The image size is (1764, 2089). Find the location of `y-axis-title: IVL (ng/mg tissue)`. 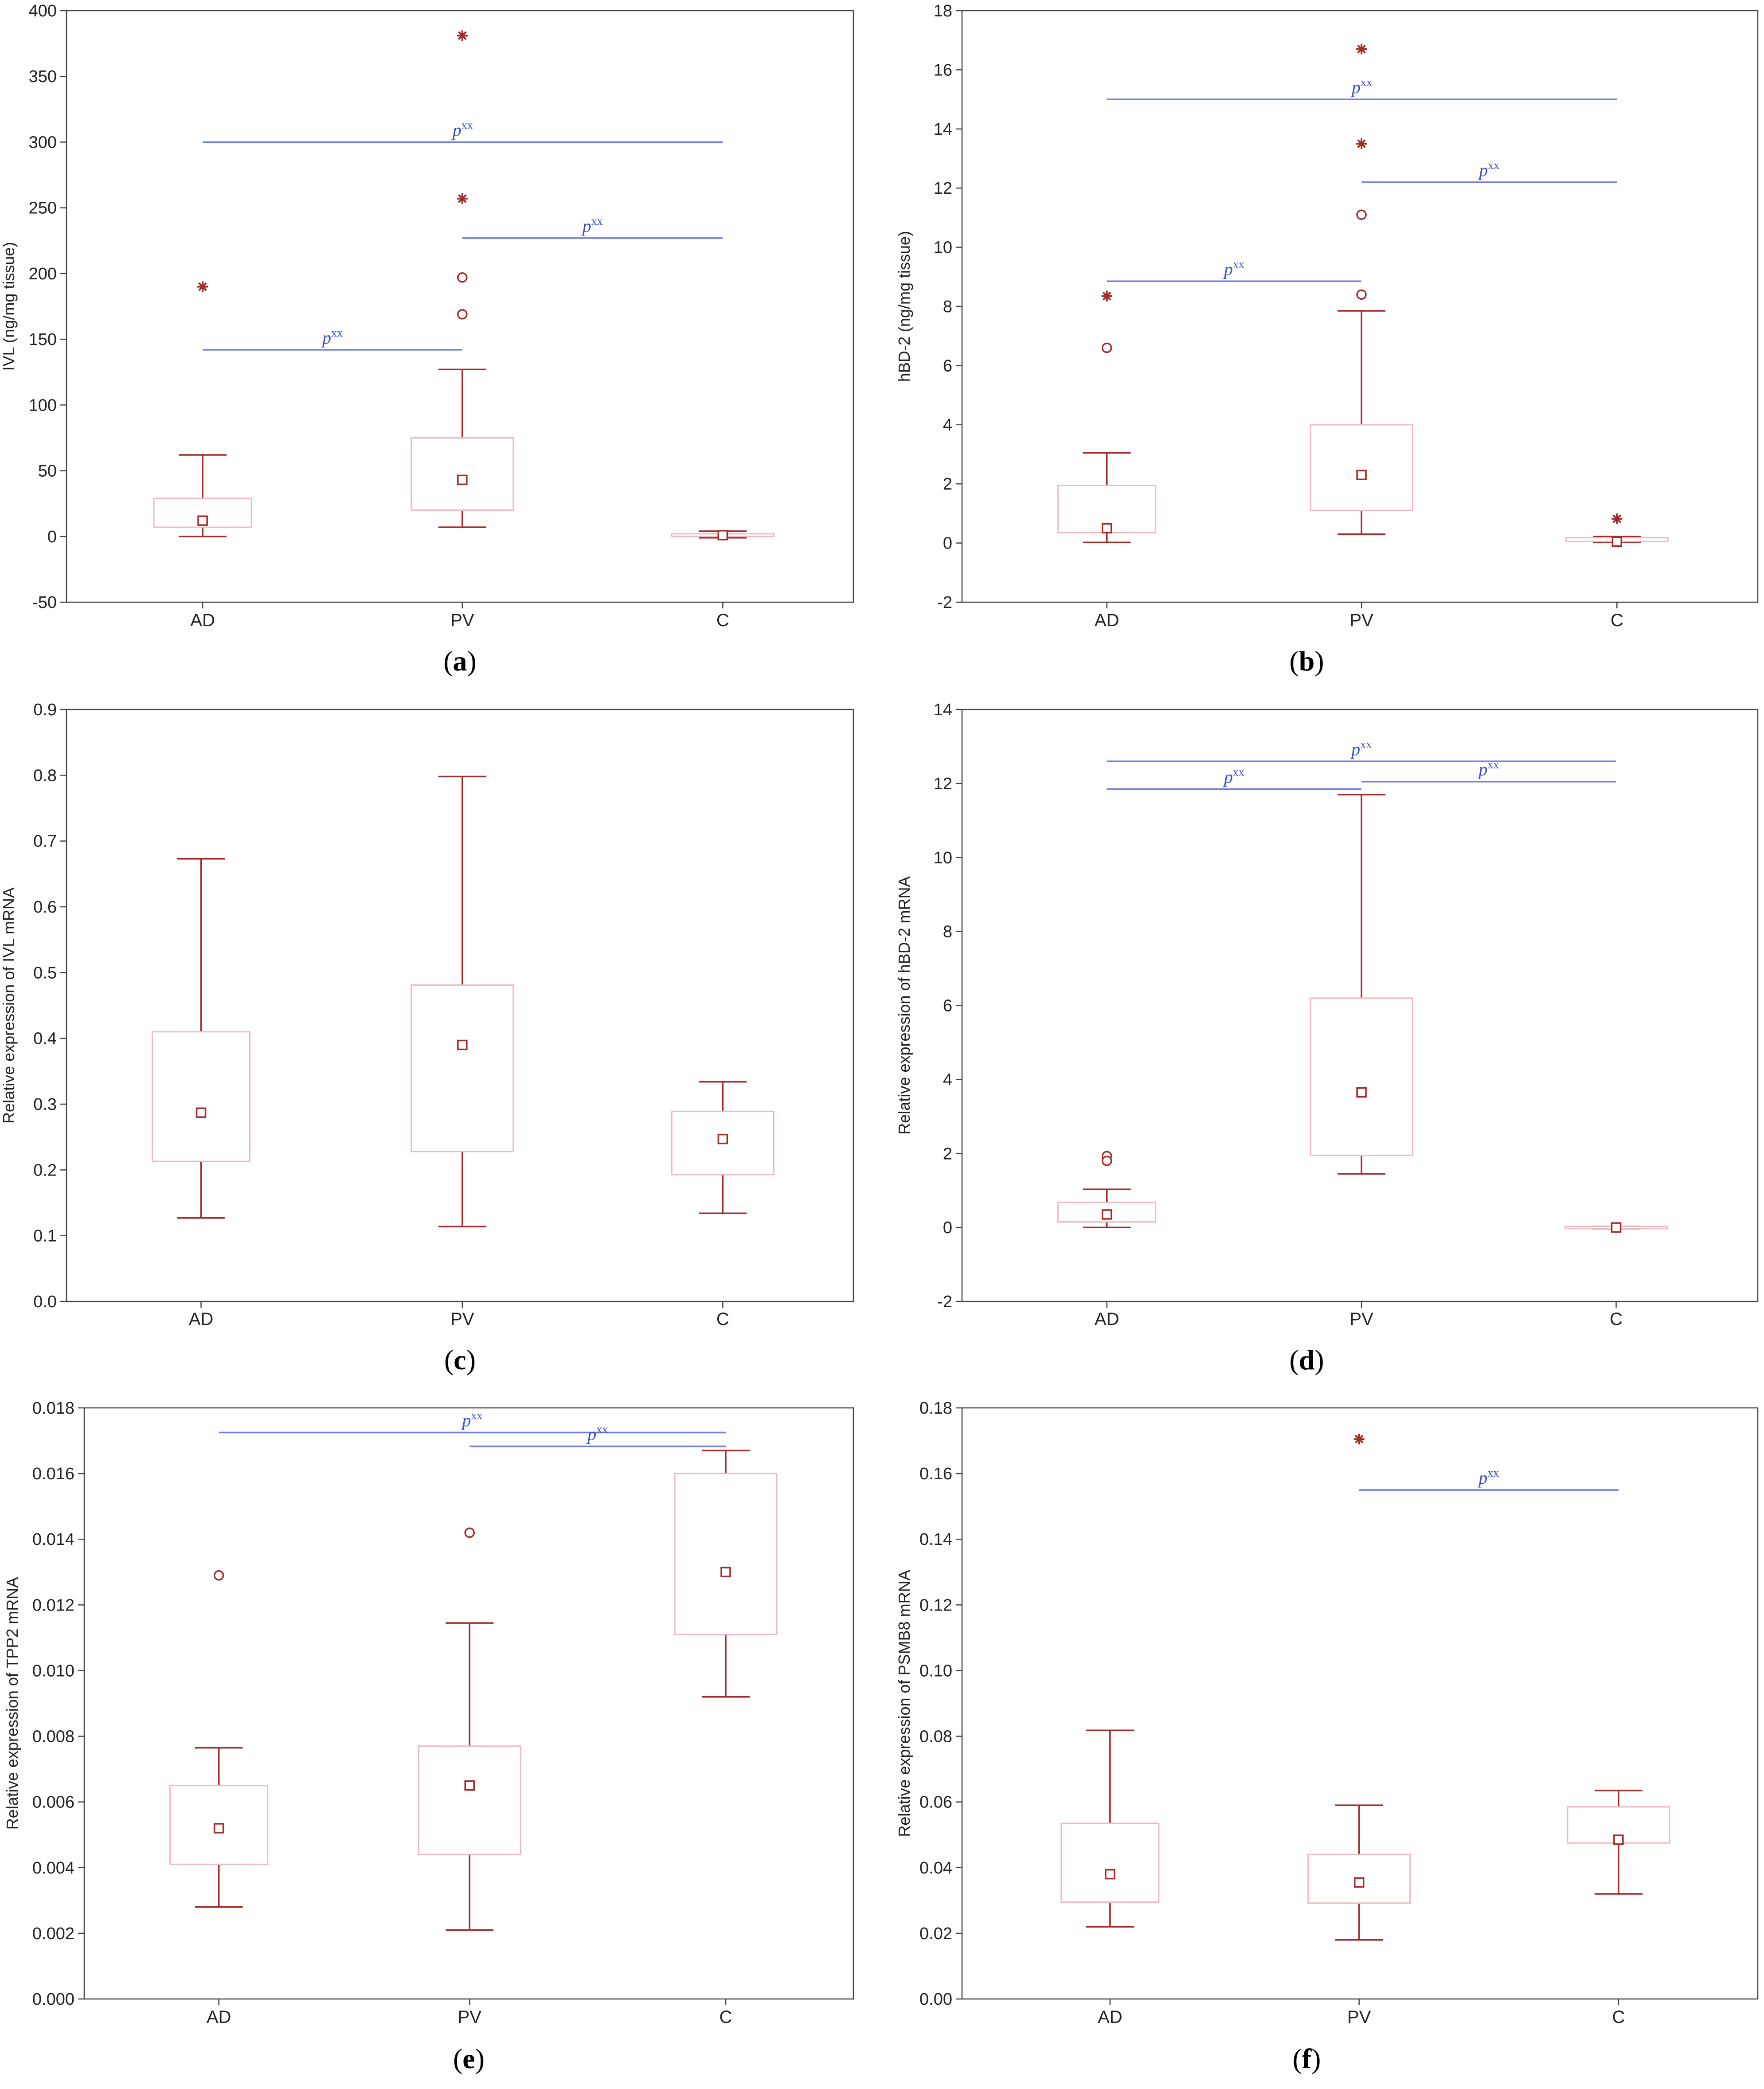

y-axis-title: IVL (ng/mg tissue) is located at coordinates (9, 306).